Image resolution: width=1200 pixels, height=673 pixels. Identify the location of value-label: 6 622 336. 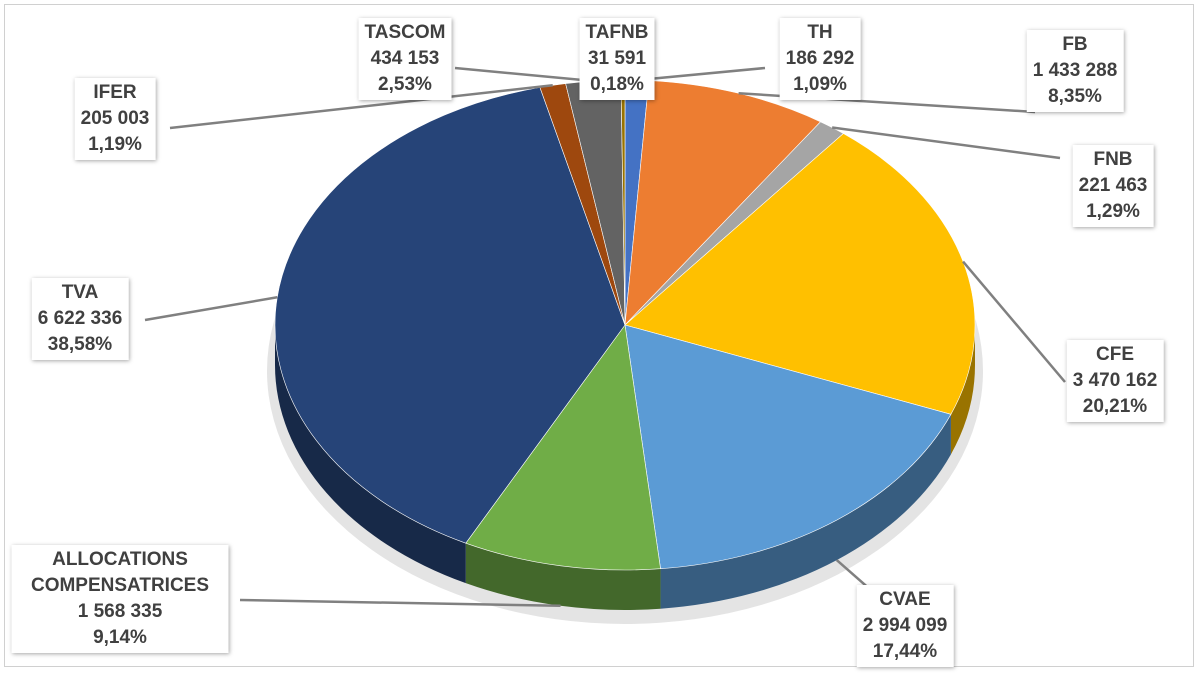
(80, 318).